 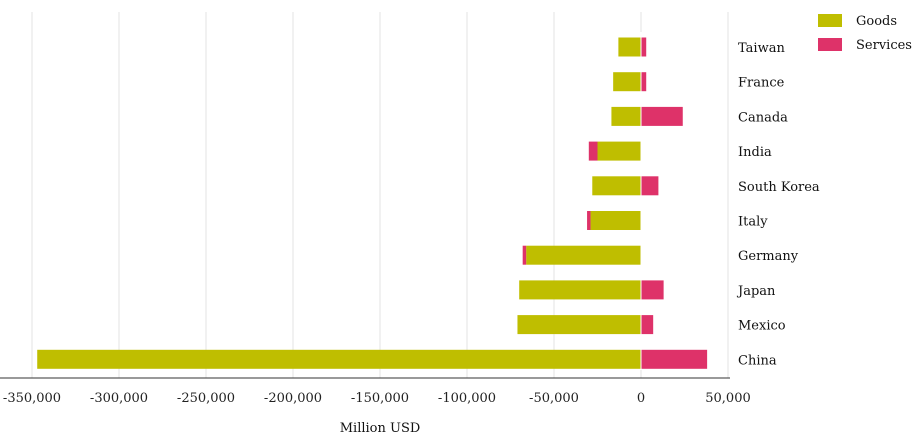 What do you see at coordinates (674, 359) in the screenshot?
I see `bar-services-china` at bounding box center [674, 359].